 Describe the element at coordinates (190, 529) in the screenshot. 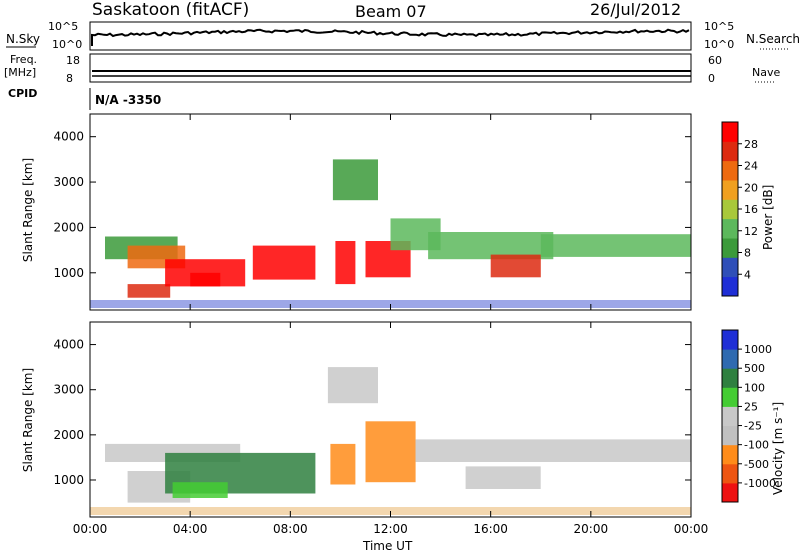

I see `x-tick-label-1: 04:00` at that location.